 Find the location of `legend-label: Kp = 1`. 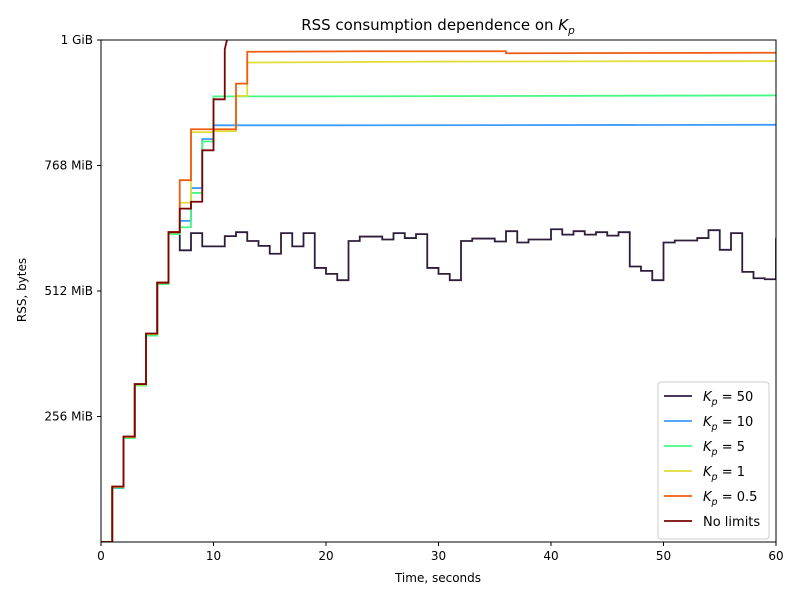

legend-label: Kp = 1 is located at coordinates (724, 474).